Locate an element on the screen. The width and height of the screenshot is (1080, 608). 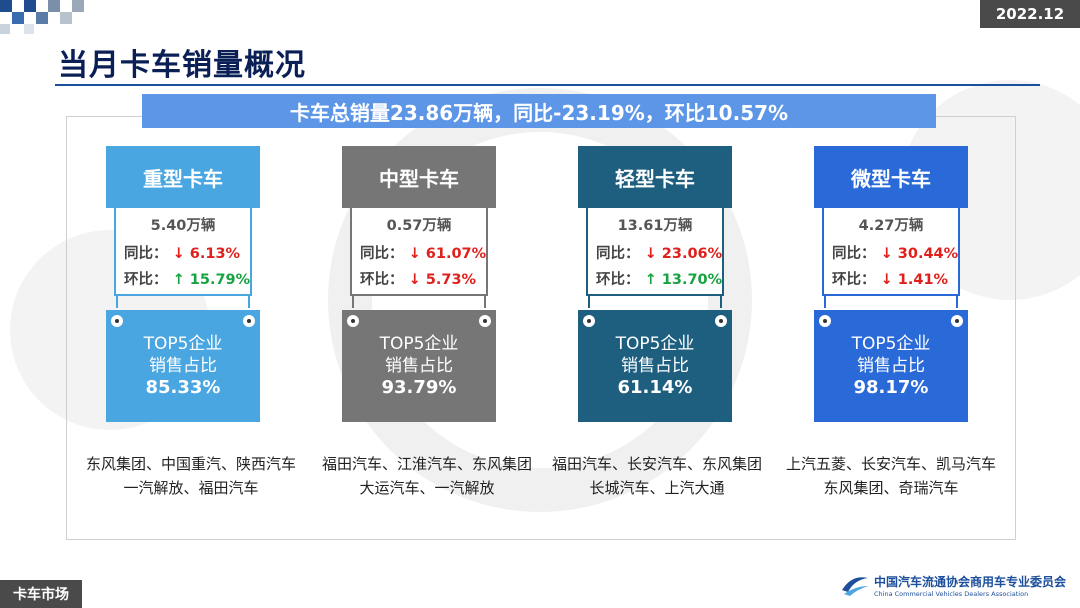
top5-companies: 福田汽车、长安汽车、东风集团 长城汽车、上汽大通 is located at coordinates (657, 476).